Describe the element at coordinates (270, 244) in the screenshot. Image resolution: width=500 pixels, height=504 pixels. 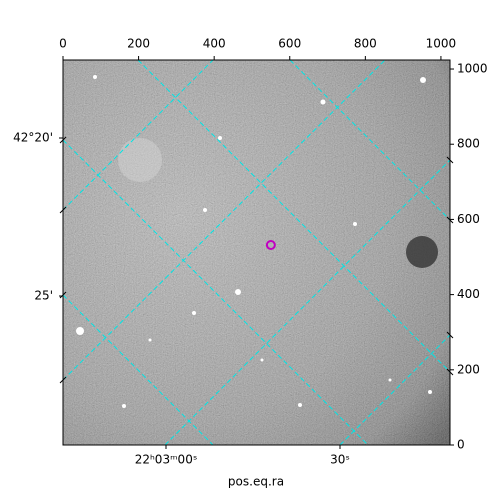
I see `source-marker` at that location.